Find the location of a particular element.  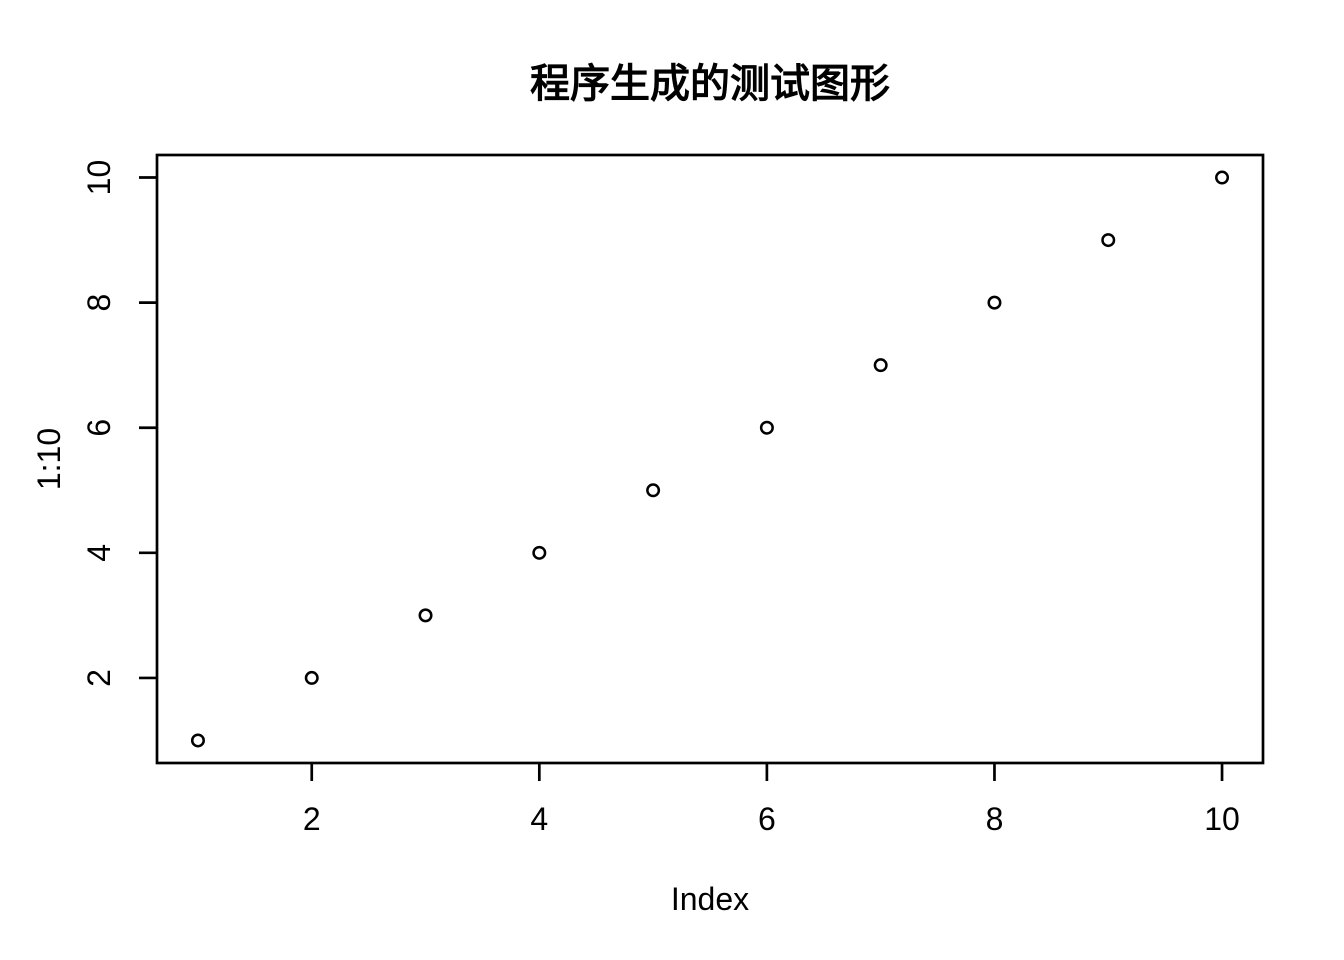

y-tick-label: 8 is located at coordinates (99, 303).